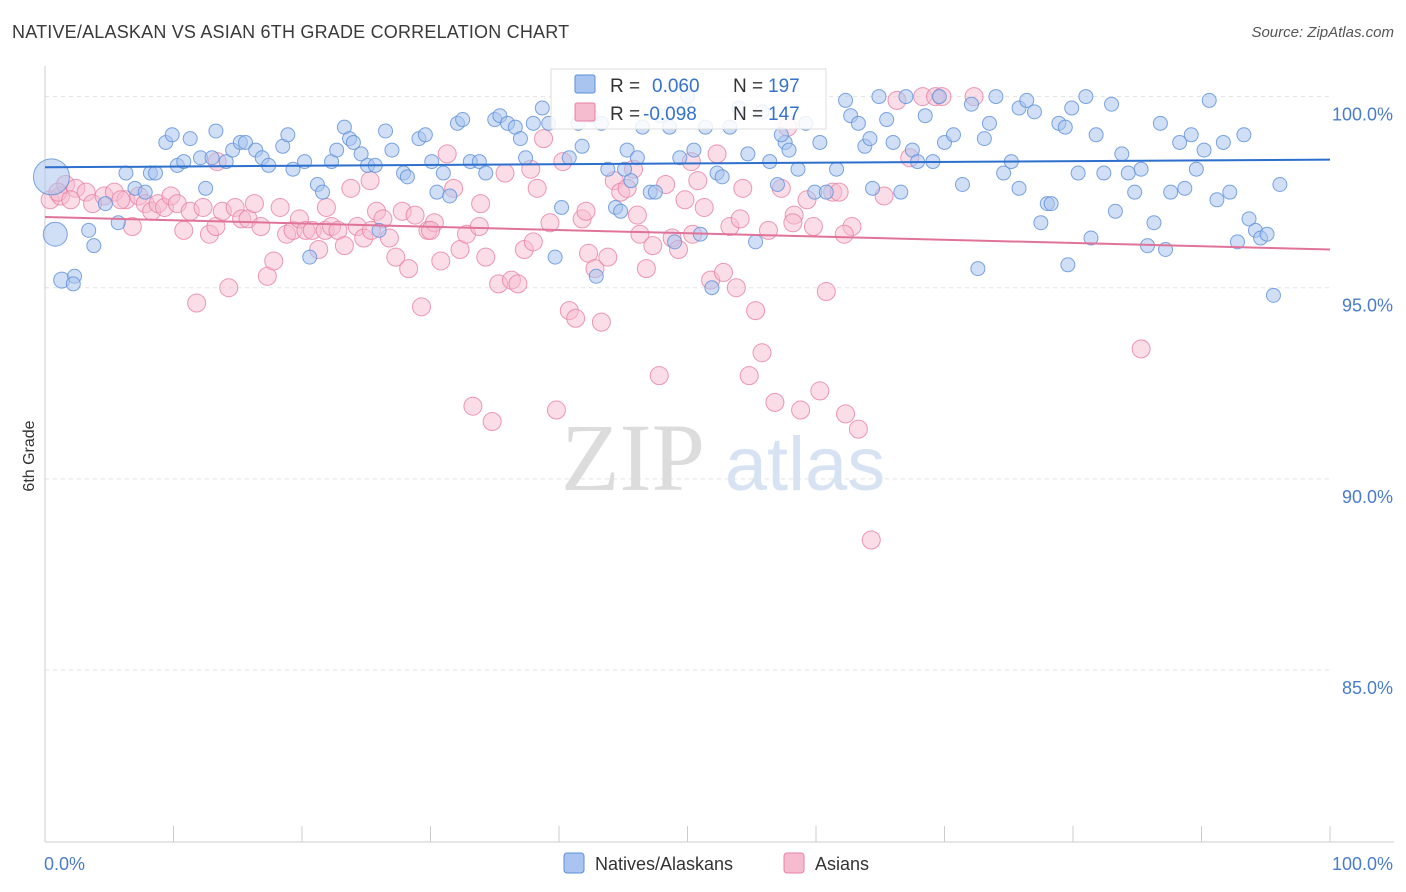  I want to click on watermark-zip: ZIP, so click(633, 457).